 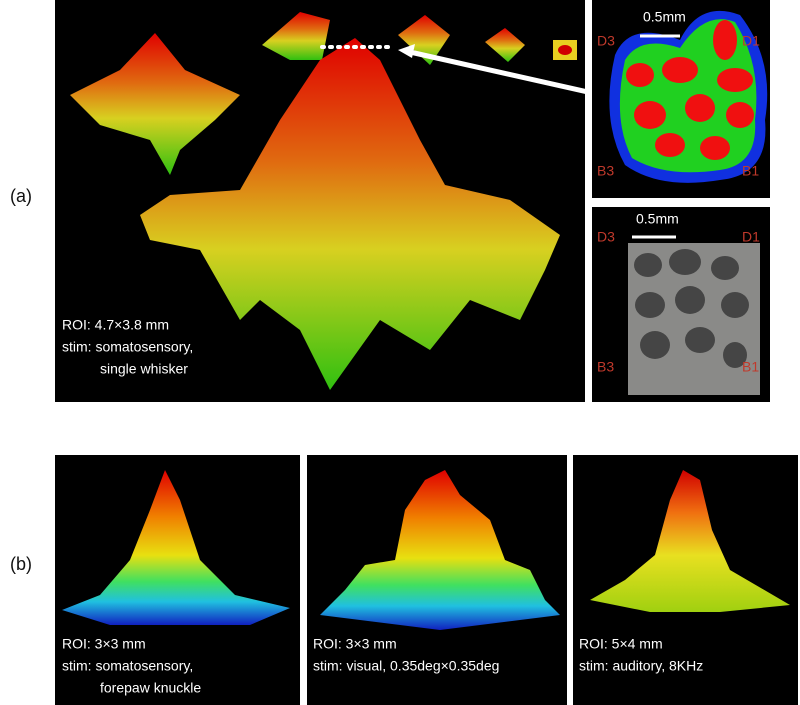 What do you see at coordinates (406, 51) in the screenshot?
I see `arrow-head` at bounding box center [406, 51].